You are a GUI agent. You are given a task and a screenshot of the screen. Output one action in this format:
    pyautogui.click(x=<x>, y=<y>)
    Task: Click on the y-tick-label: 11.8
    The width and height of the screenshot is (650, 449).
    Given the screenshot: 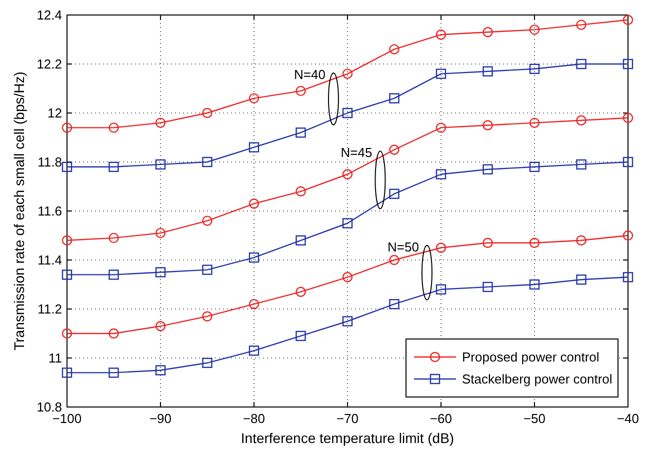 What is the action you would take?
    pyautogui.click(x=50, y=162)
    